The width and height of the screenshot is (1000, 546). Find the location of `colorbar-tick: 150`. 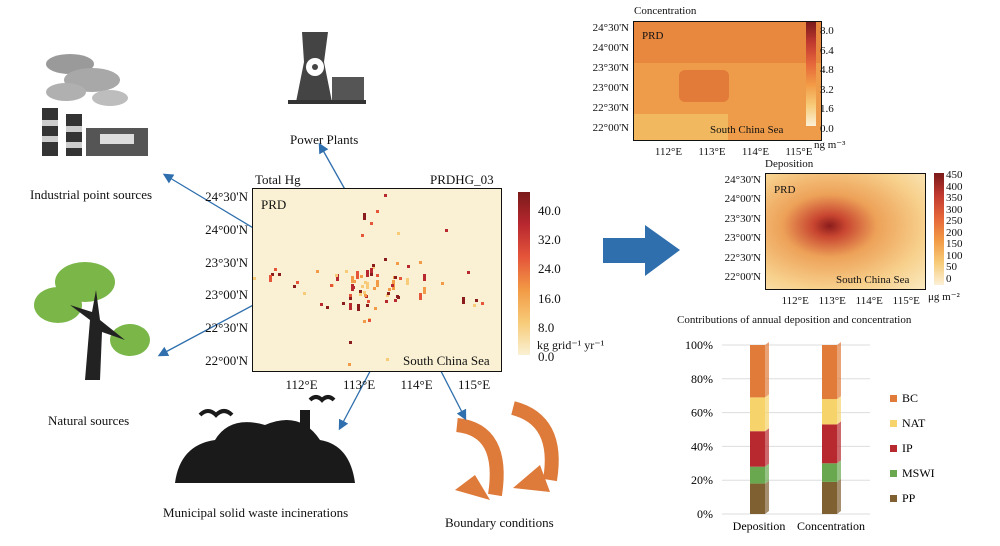

colorbar-tick: 150 is located at coordinates (954, 244).